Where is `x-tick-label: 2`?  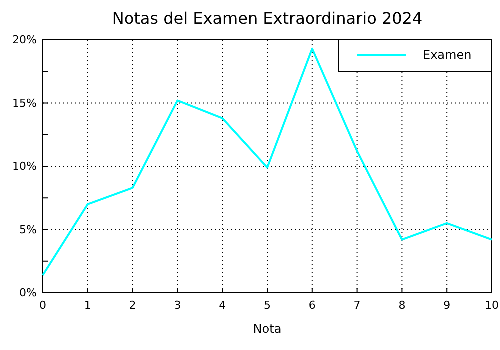
x-tick-label: 2 is located at coordinates (132, 305).